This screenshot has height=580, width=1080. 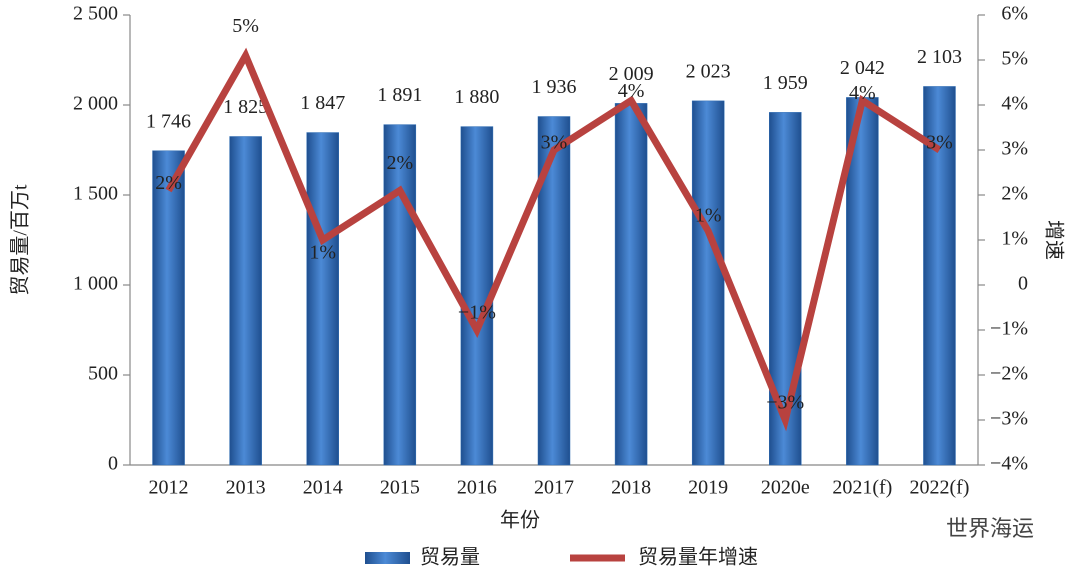 I want to click on y2-tick-label: −1%, so click(x=1009, y=329).